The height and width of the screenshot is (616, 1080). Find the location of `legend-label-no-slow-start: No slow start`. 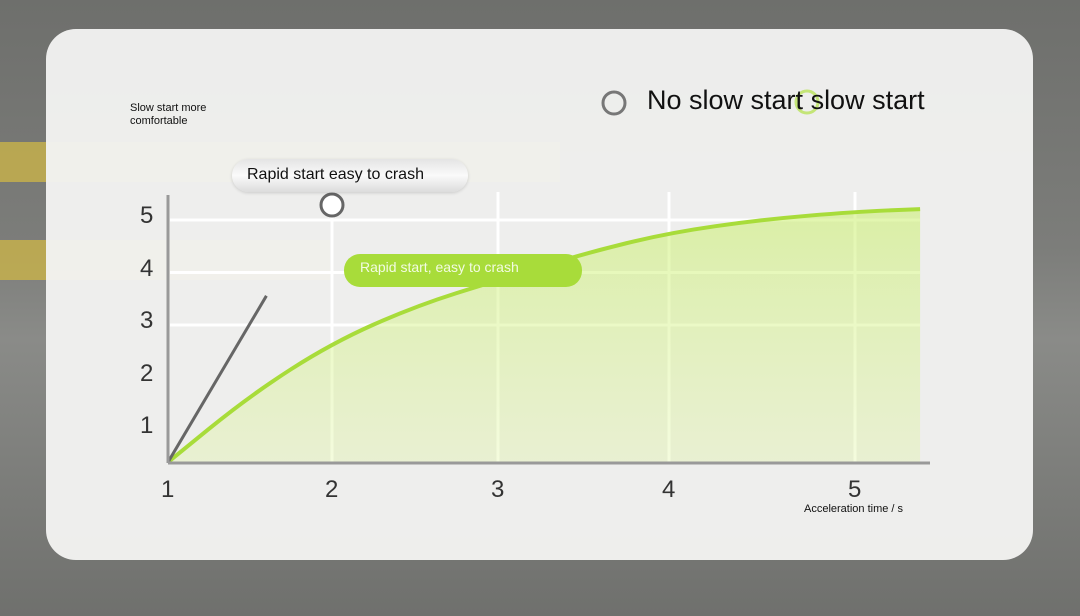

legend-label-no-slow-start: No slow start is located at coordinates (725, 100).